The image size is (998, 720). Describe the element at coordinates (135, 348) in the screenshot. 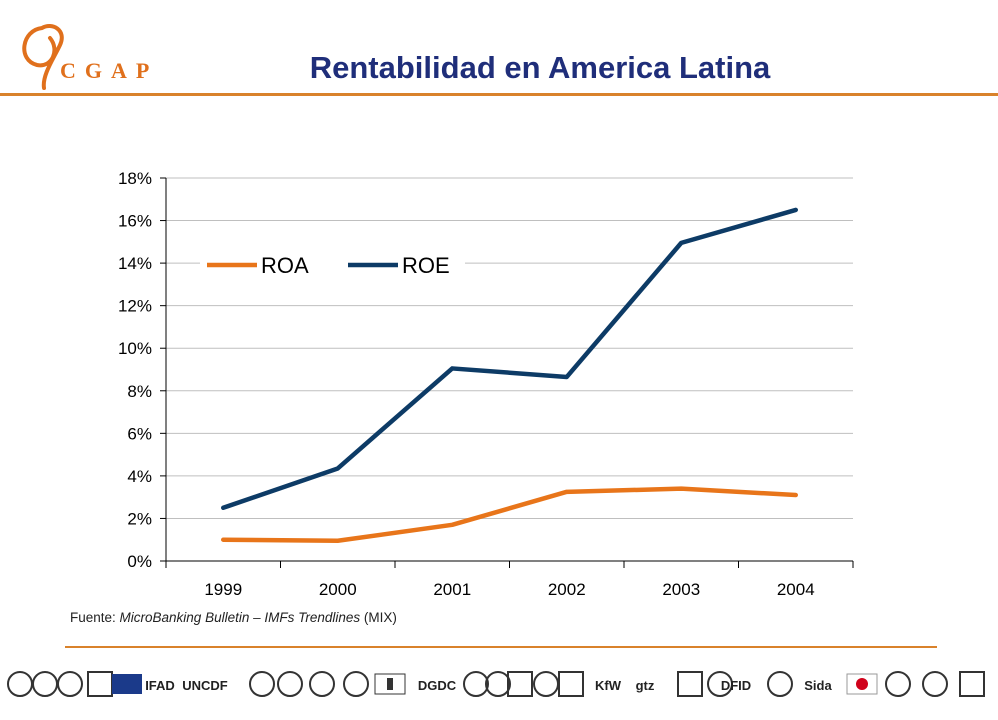

I see `y-tick-label: 10%` at that location.